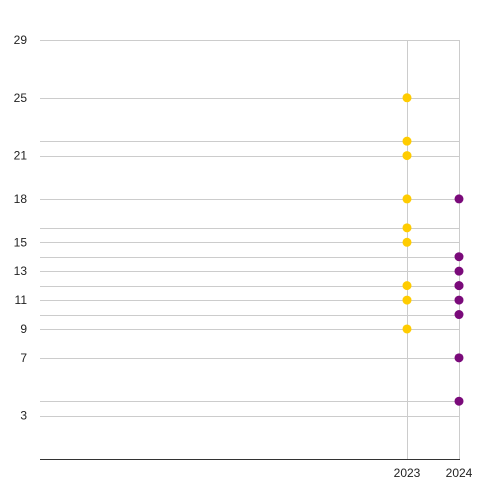  I want to click on y-tick-label: 13, so click(21, 271).